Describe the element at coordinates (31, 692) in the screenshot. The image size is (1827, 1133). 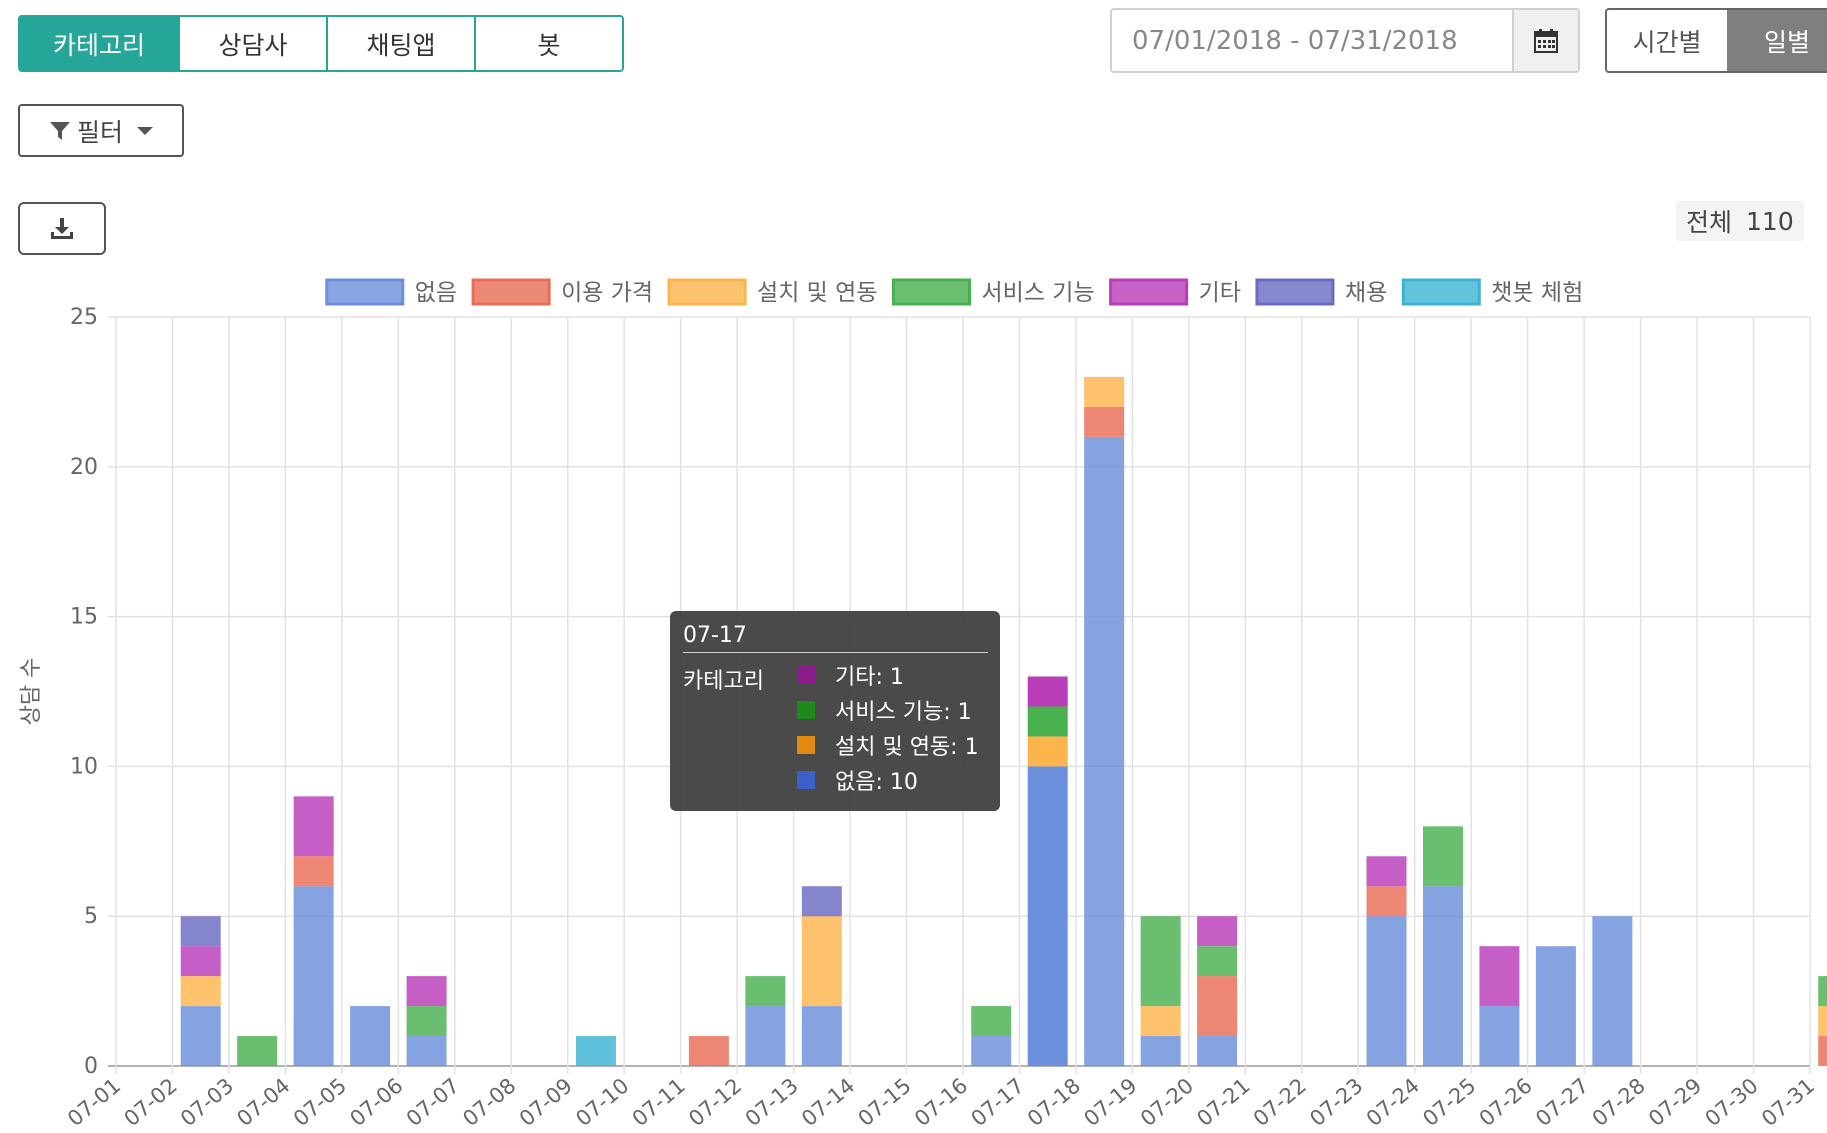
I see `y-axis-label: 상담 수` at that location.